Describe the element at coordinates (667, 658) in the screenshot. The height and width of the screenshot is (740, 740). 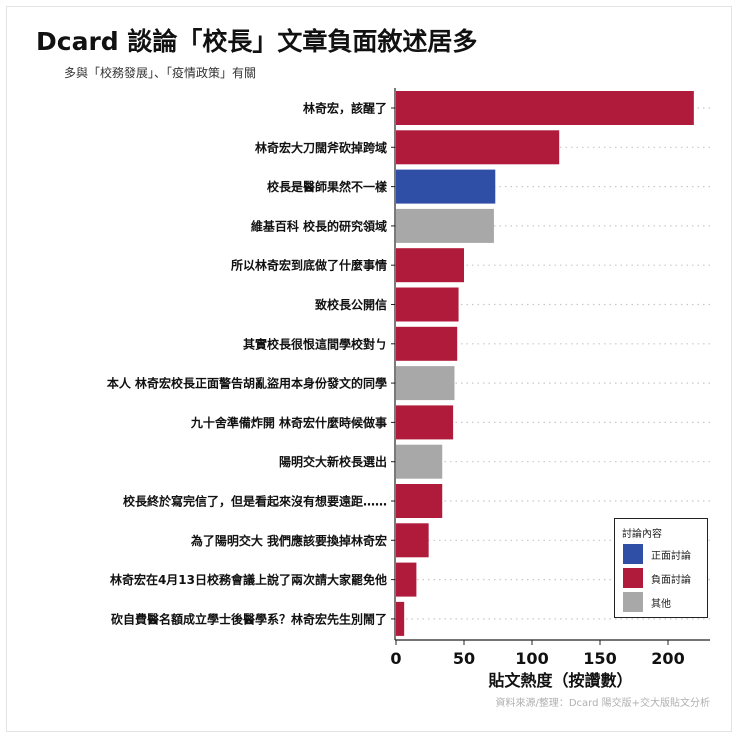
I see `x-tick-label: 200` at that location.